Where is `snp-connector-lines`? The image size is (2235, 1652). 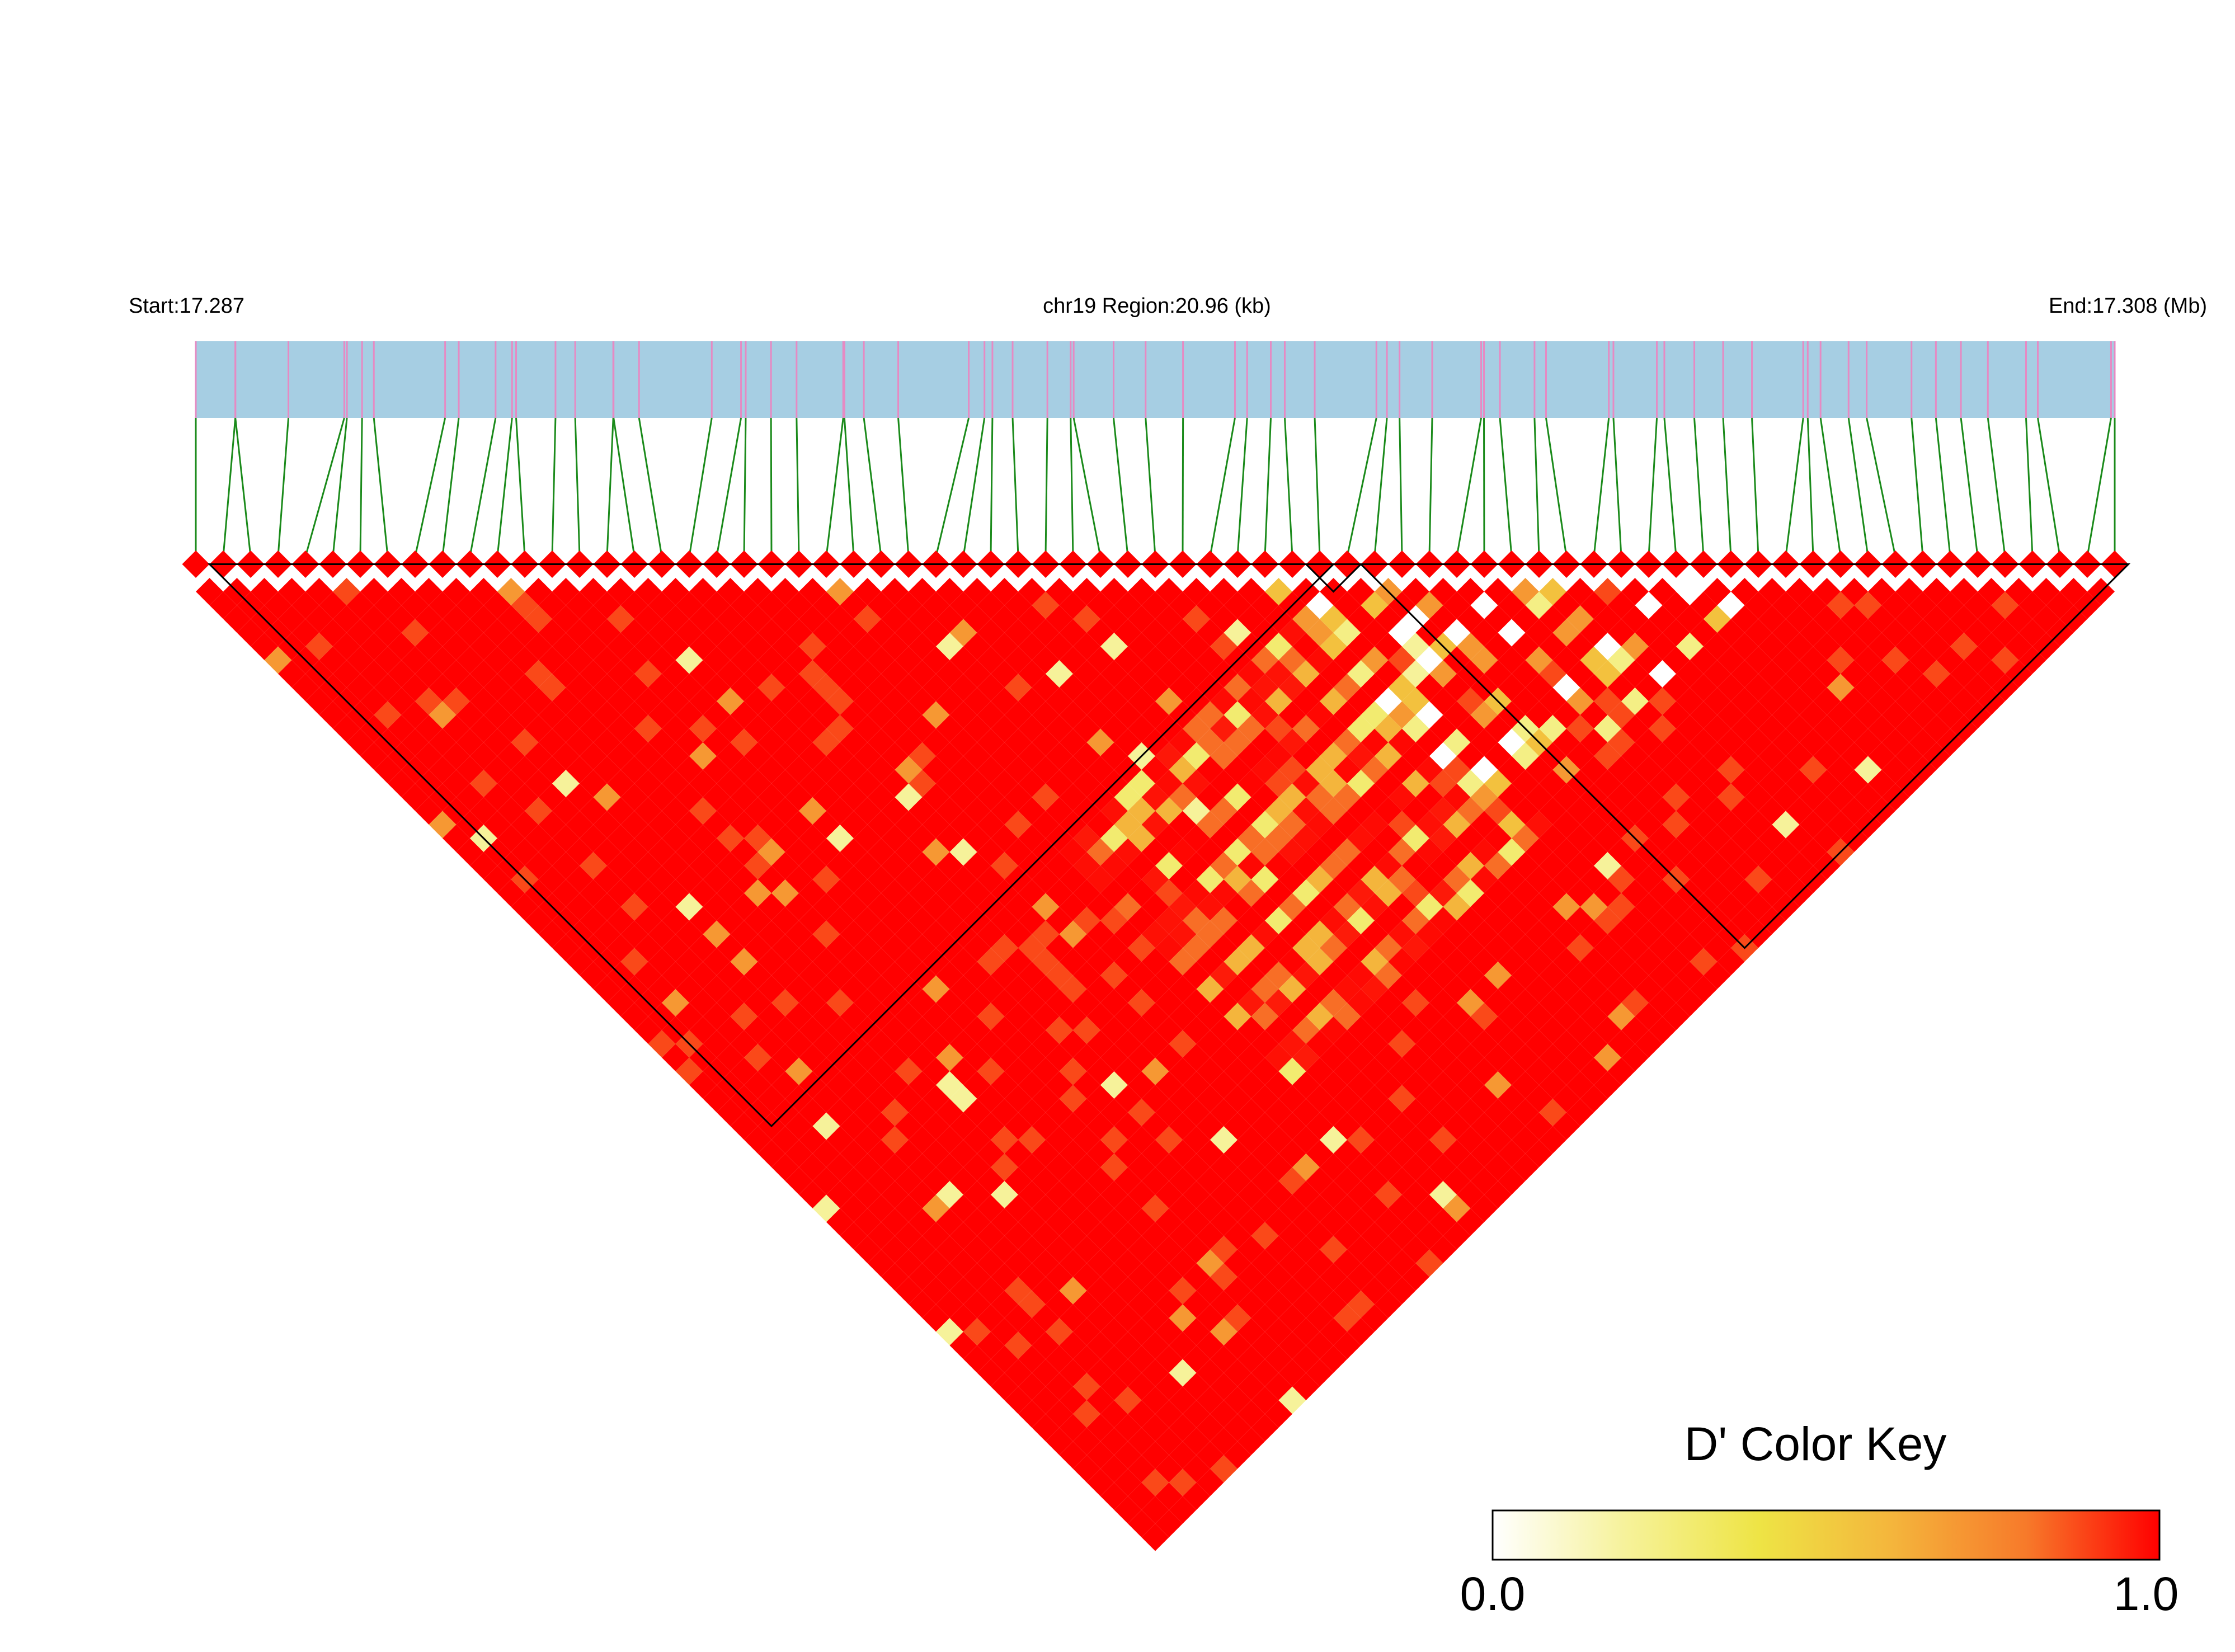
snp-connector-lines is located at coordinates (1155, 487).